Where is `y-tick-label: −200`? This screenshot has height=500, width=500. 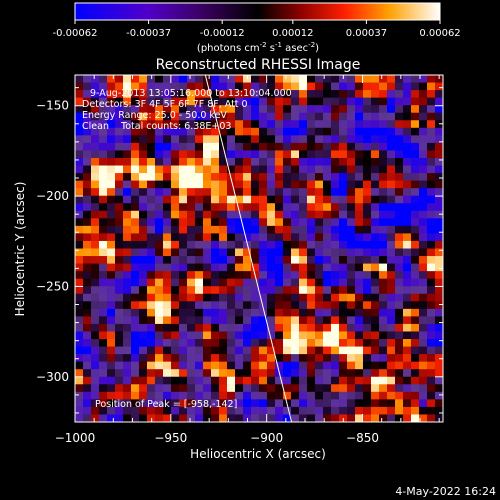 y-tick-label: −200 is located at coordinates (52, 196).